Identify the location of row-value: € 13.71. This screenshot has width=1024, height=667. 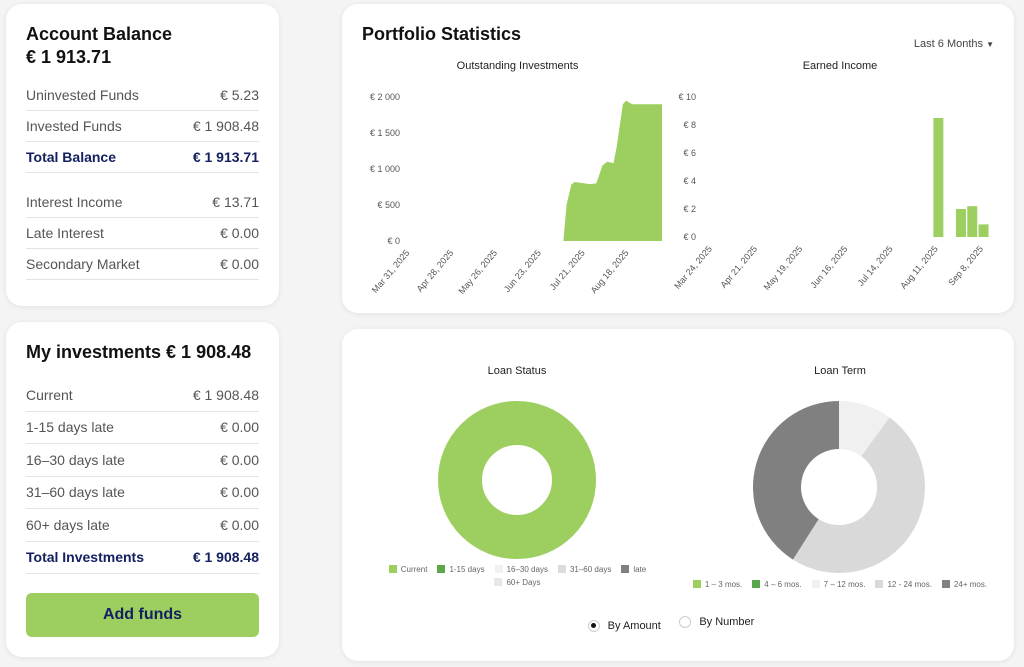
(235, 202).